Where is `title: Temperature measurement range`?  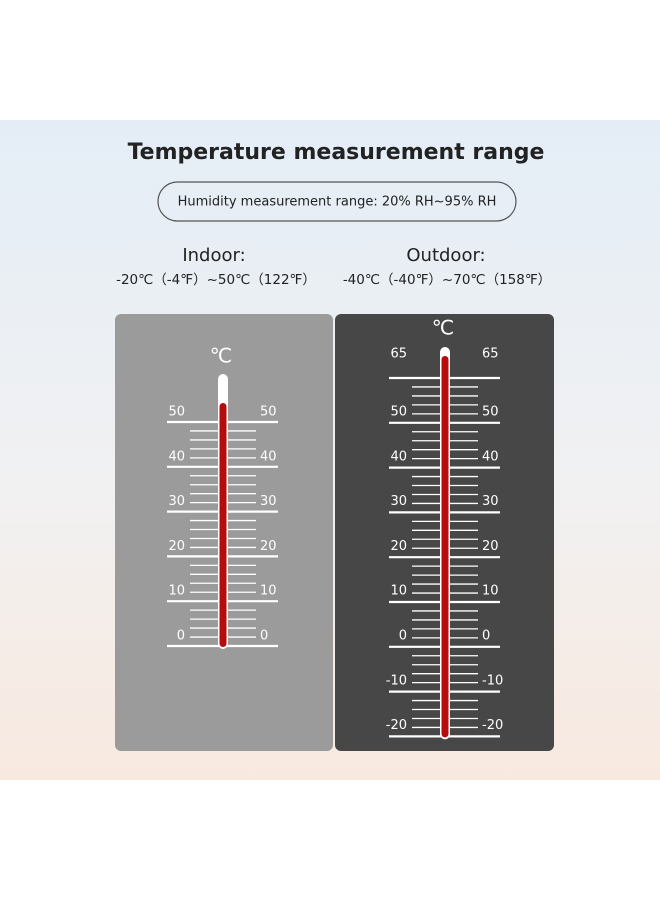
title: Temperature measurement range is located at coordinates (336, 152).